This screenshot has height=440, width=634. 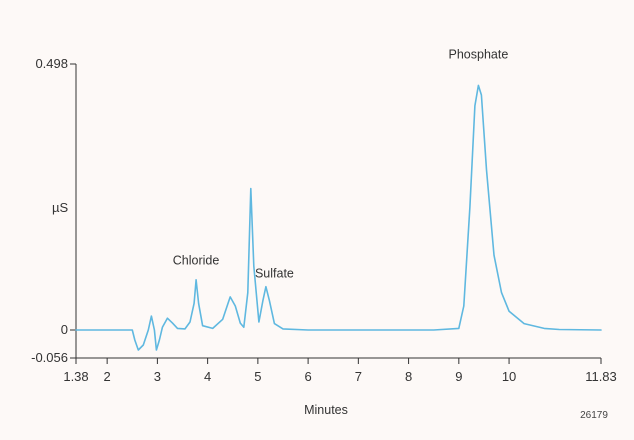 I want to click on x-tick-label: 4, so click(x=207, y=376).